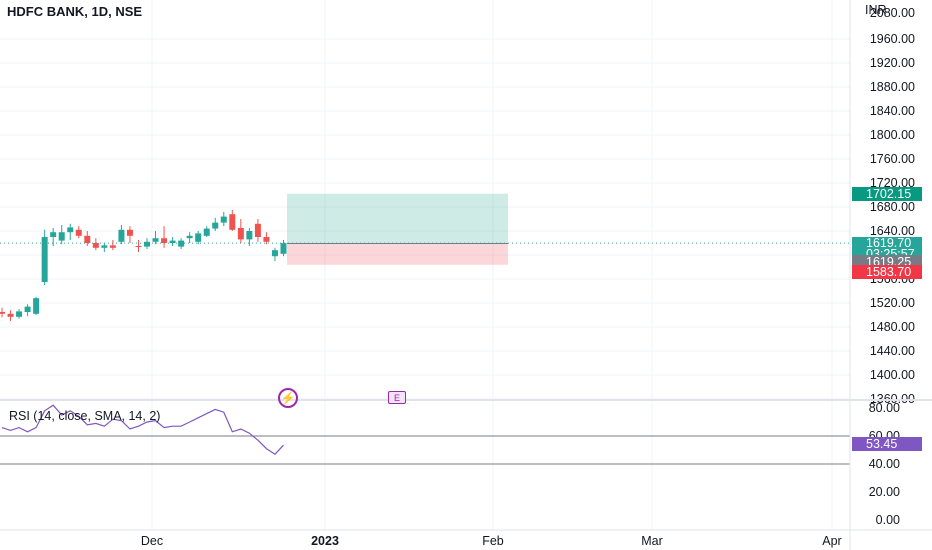 This screenshot has height=550, width=932. I want to click on price-tick-label: 1920.00, so click(892, 63).